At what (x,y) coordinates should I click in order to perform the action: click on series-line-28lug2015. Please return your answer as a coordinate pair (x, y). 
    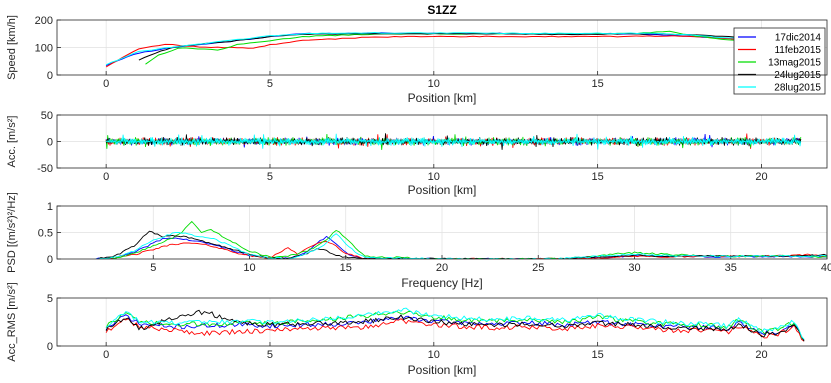
    Looking at the image, I should click on (453, 48).